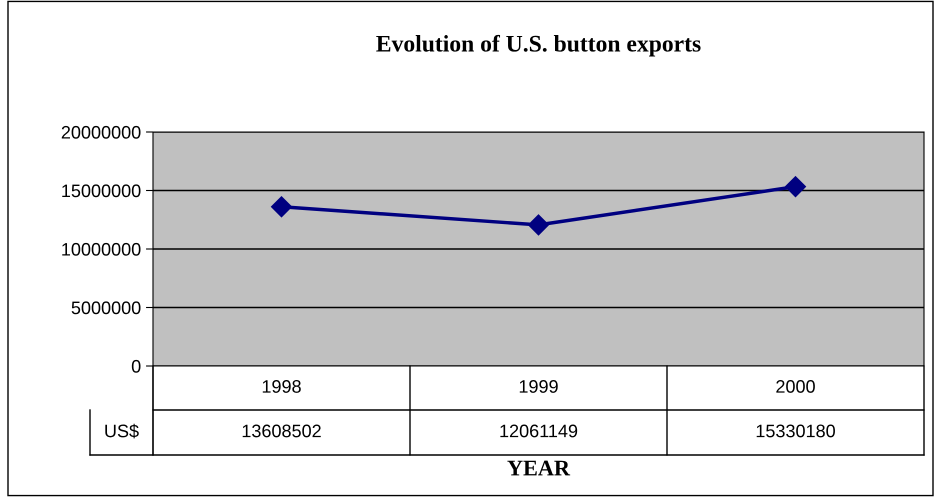 The height and width of the screenshot is (497, 934). I want to click on x-tick-label: 1999, so click(539, 386).